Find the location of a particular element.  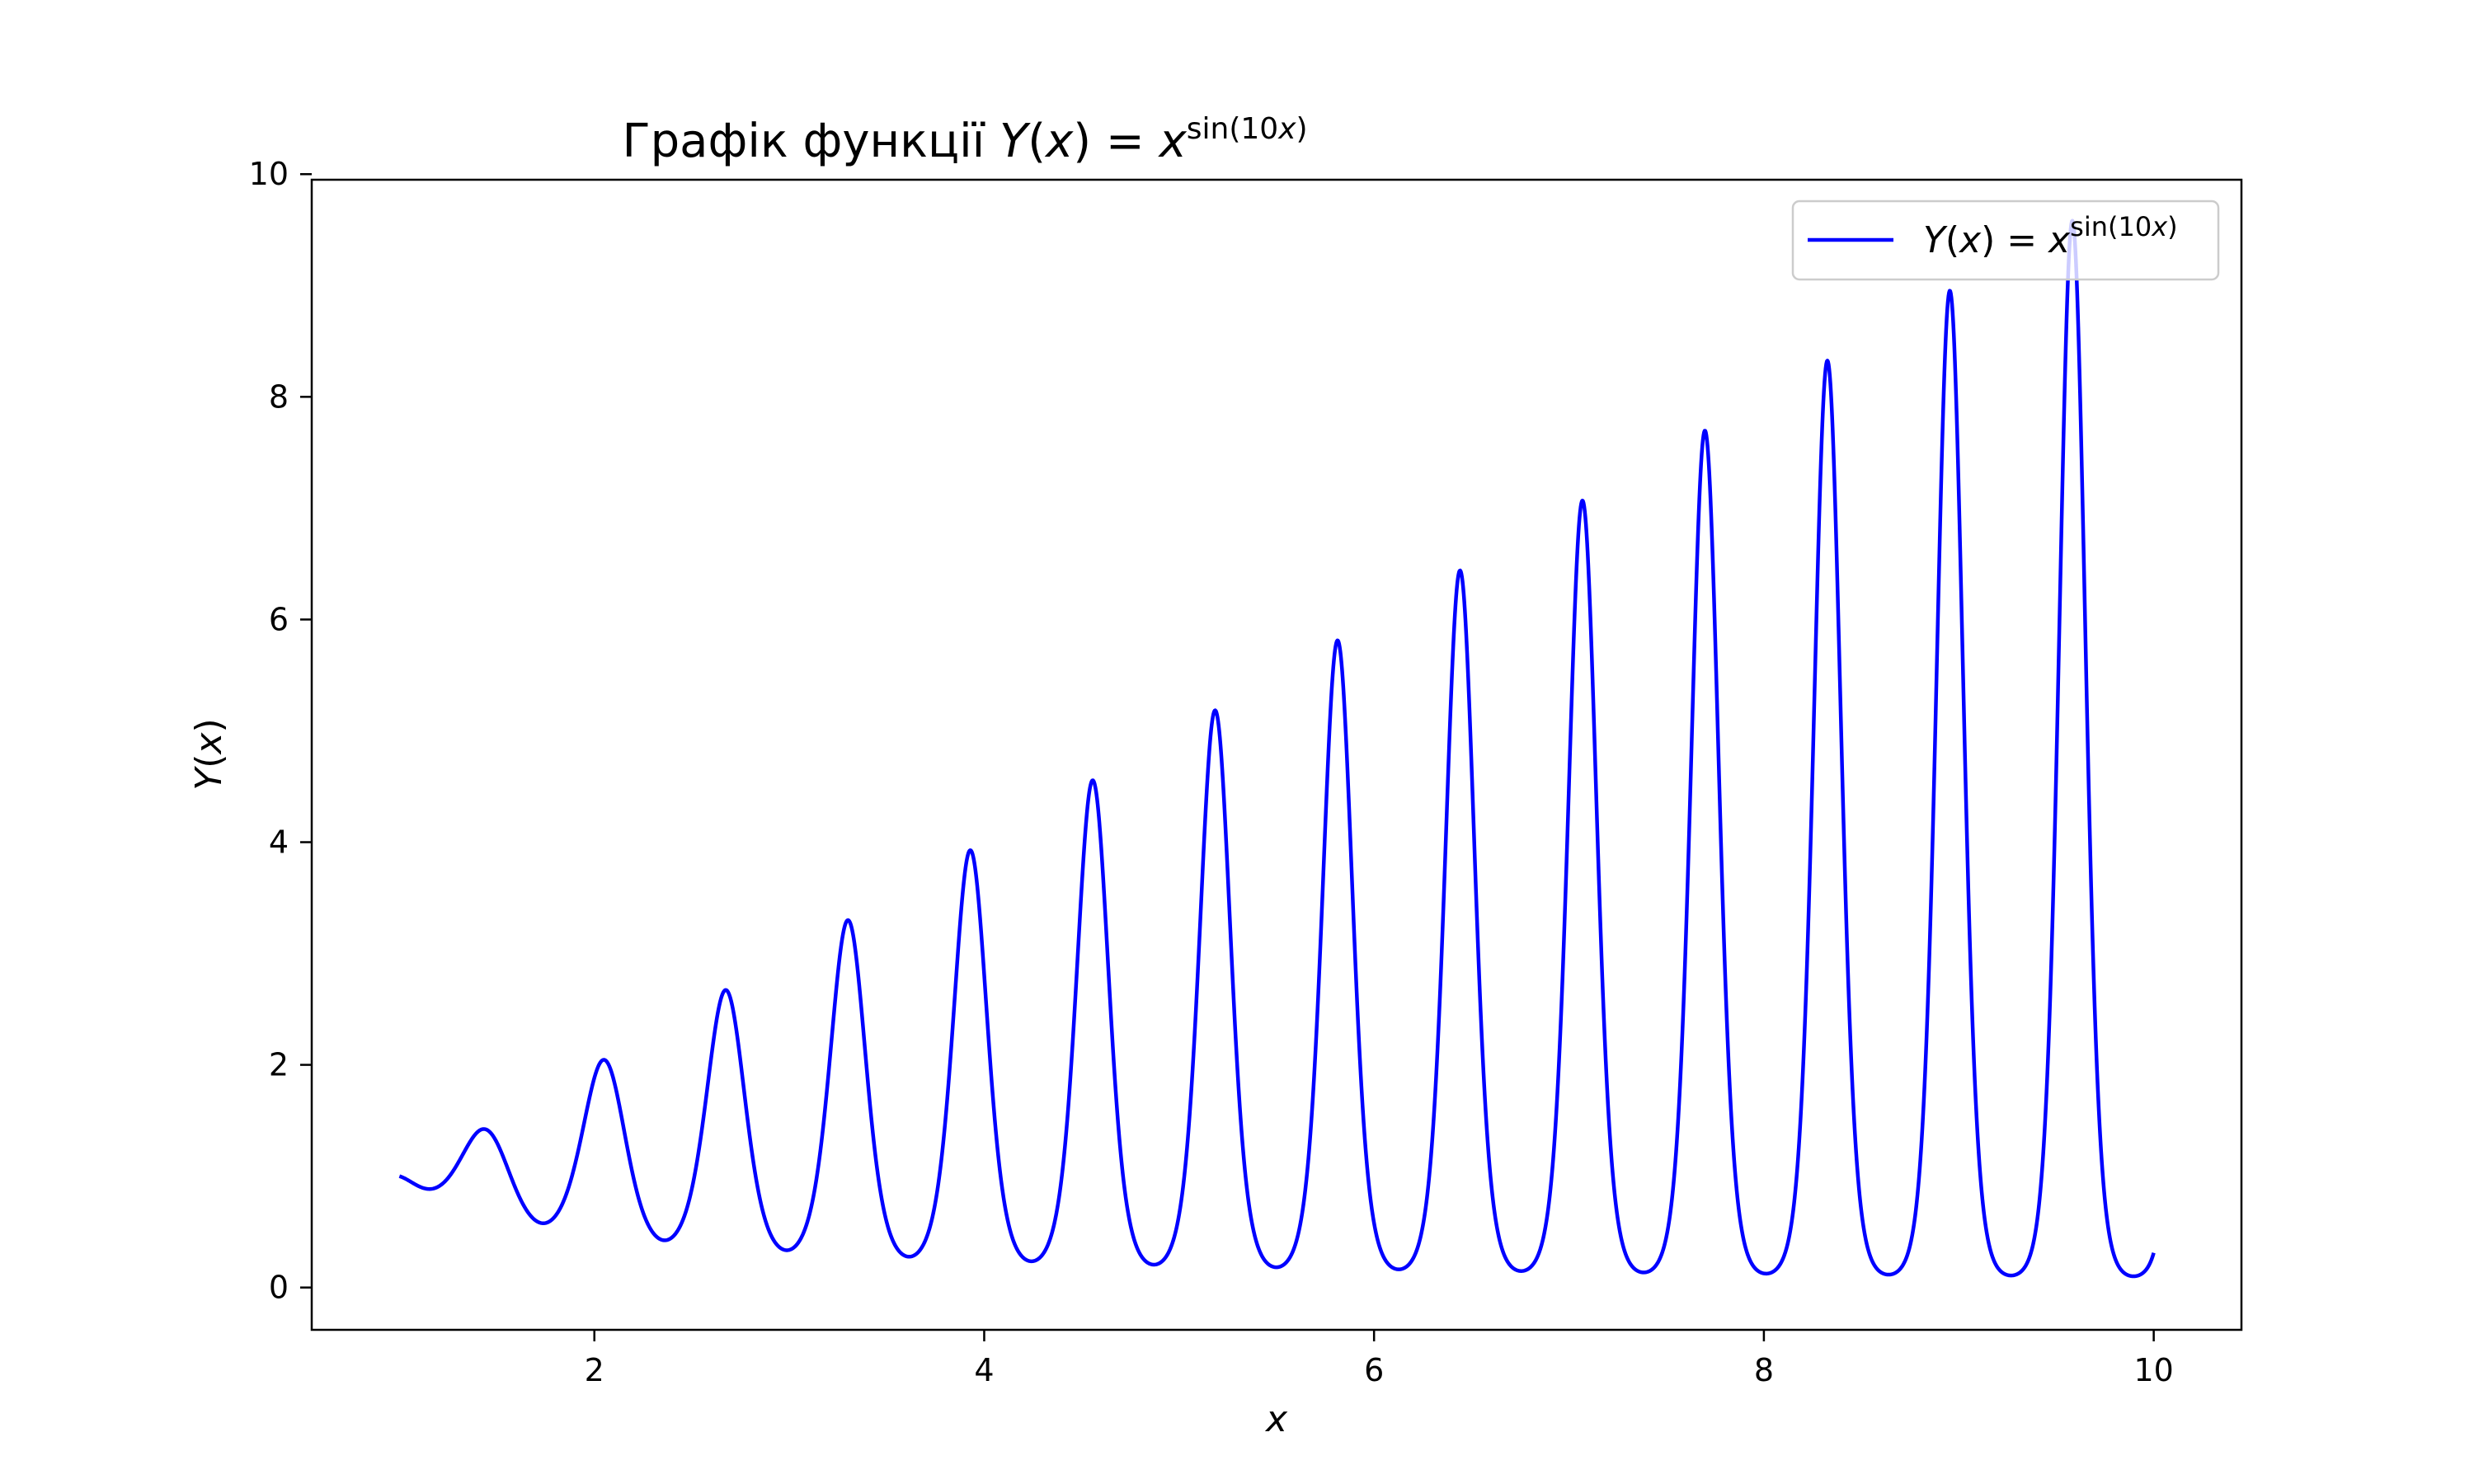

y-tick-label: 8 is located at coordinates (279, 396).